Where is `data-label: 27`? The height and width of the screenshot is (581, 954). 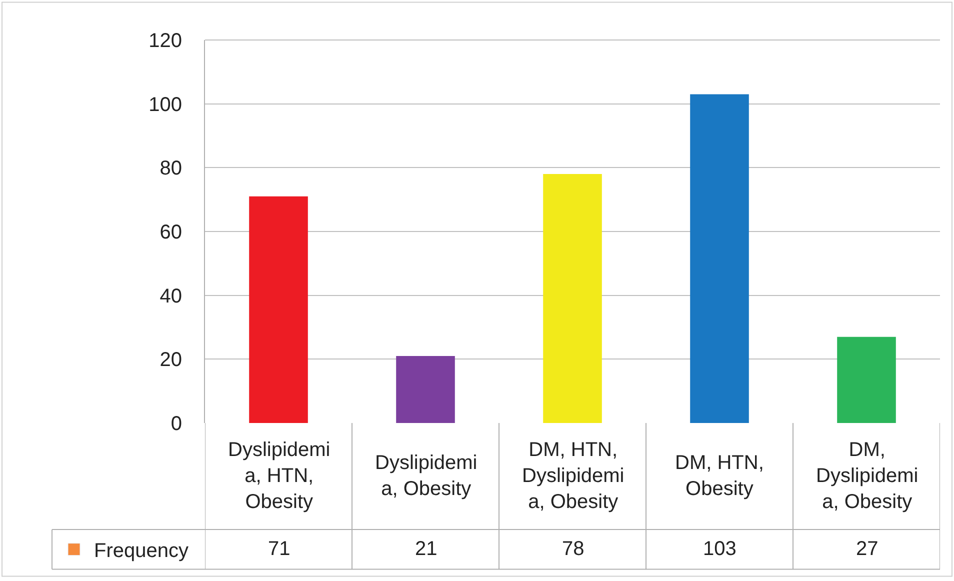
data-label: 27 is located at coordinates (867, 549).